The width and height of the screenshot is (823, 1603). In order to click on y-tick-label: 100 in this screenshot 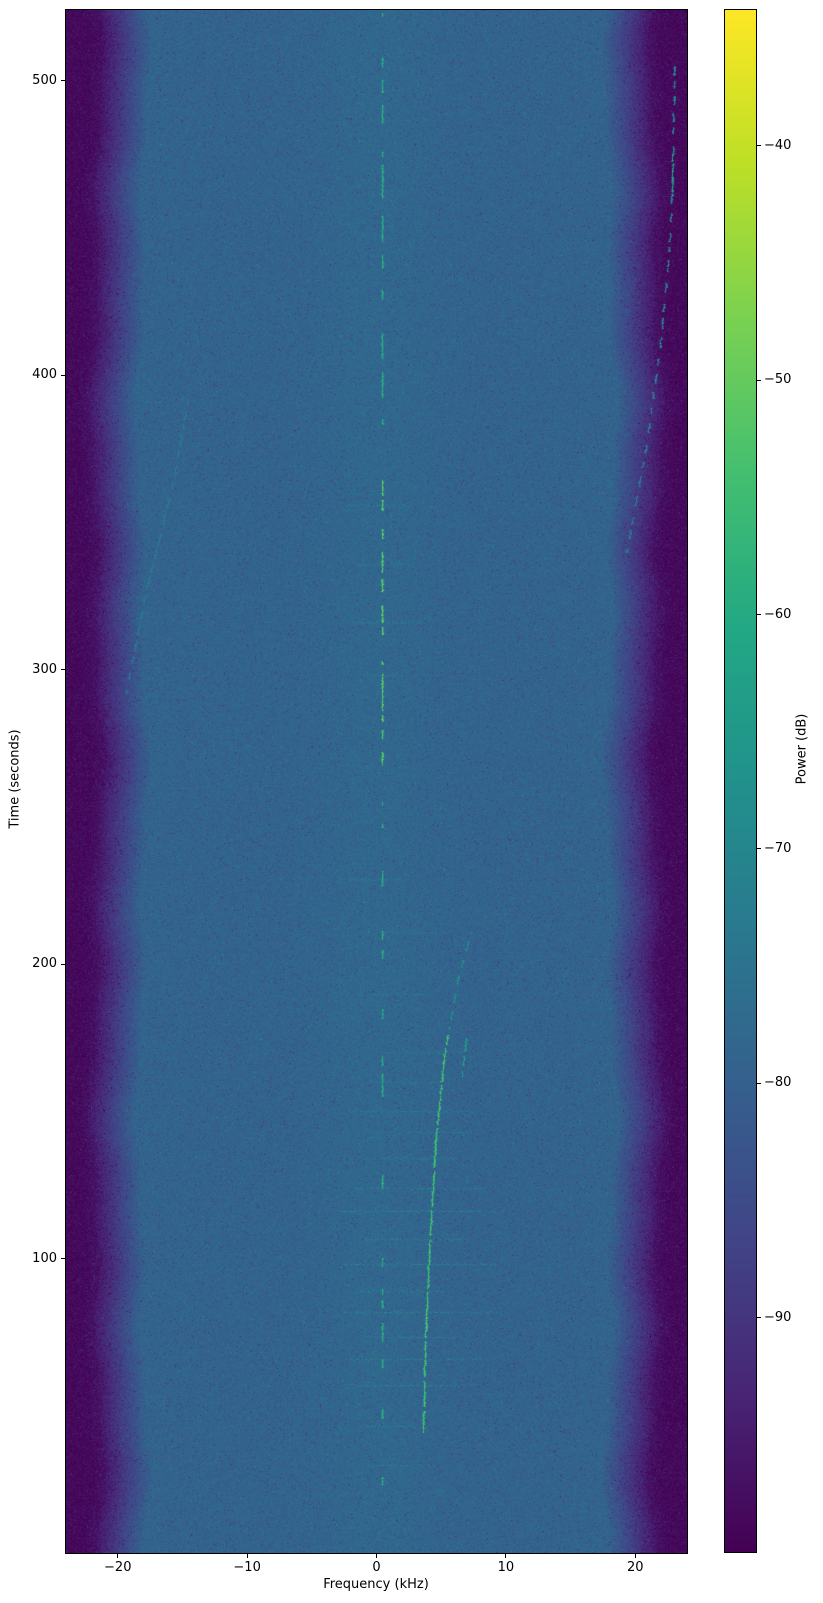, I will do `click(44, 1258)`.